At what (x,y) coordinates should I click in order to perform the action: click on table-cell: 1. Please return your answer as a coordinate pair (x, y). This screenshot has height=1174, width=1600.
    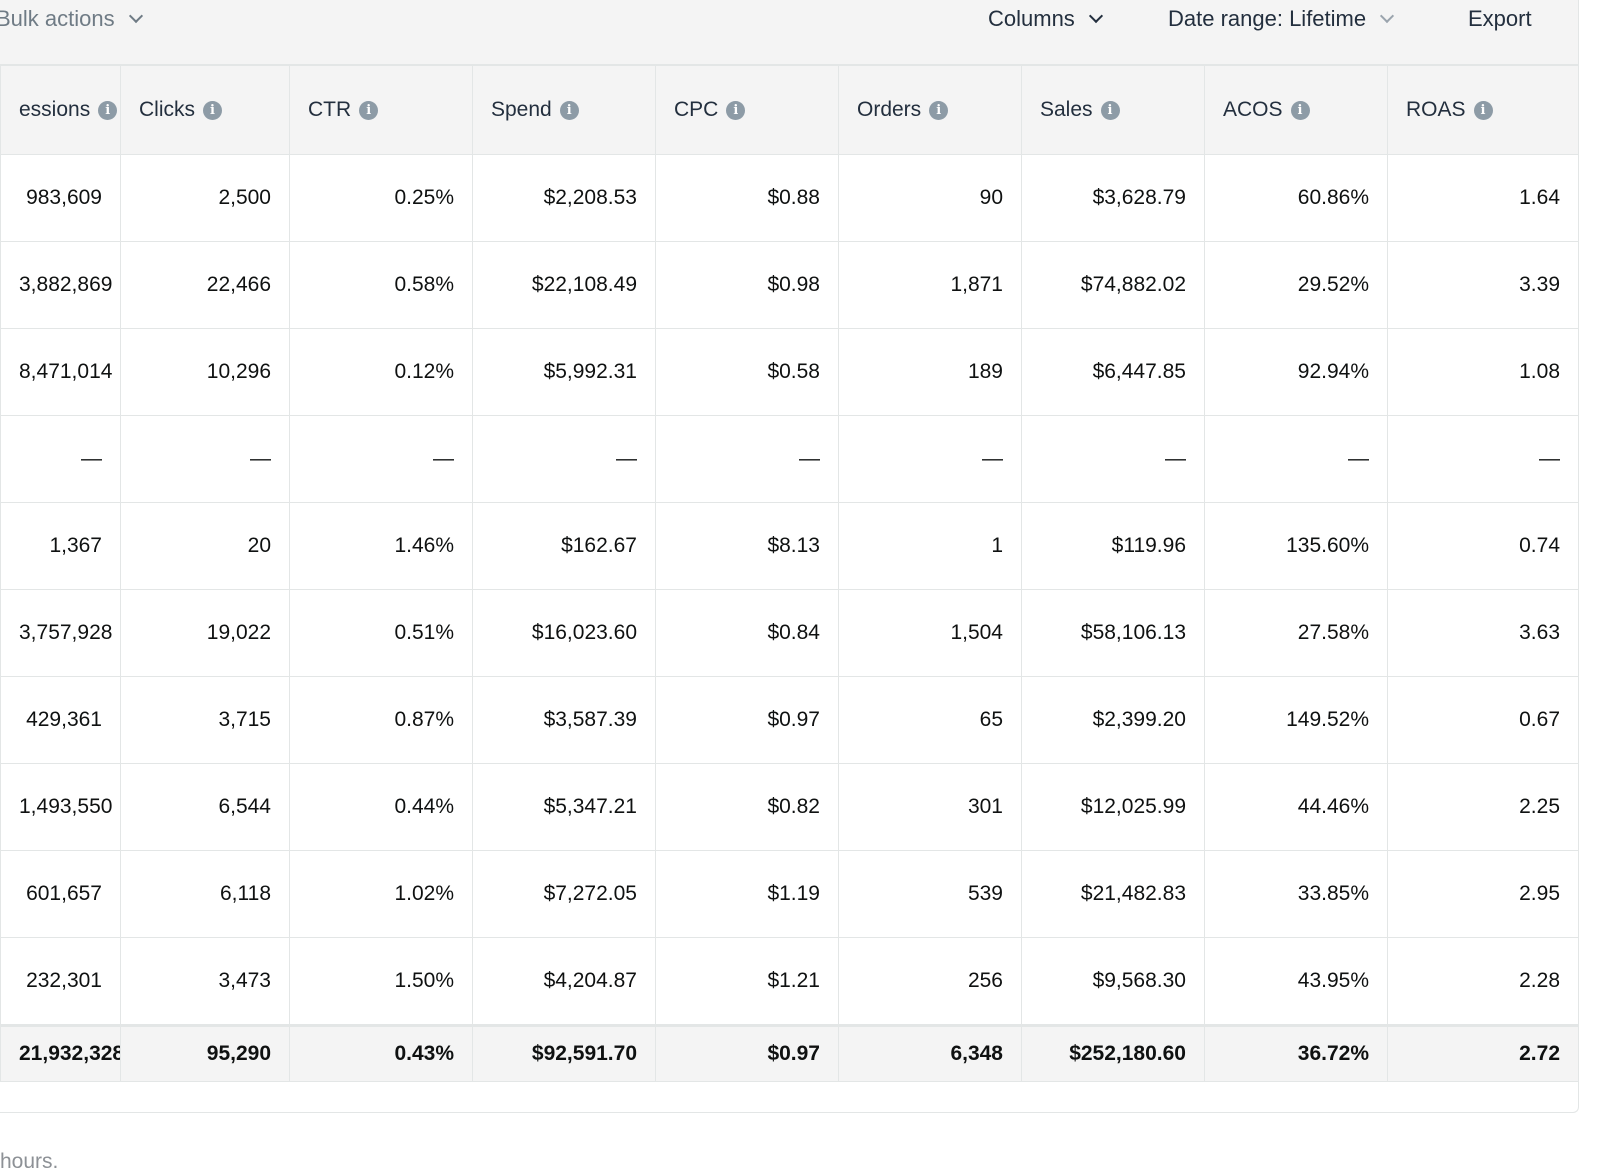
    Looking at the image, I should click on (930, 546).